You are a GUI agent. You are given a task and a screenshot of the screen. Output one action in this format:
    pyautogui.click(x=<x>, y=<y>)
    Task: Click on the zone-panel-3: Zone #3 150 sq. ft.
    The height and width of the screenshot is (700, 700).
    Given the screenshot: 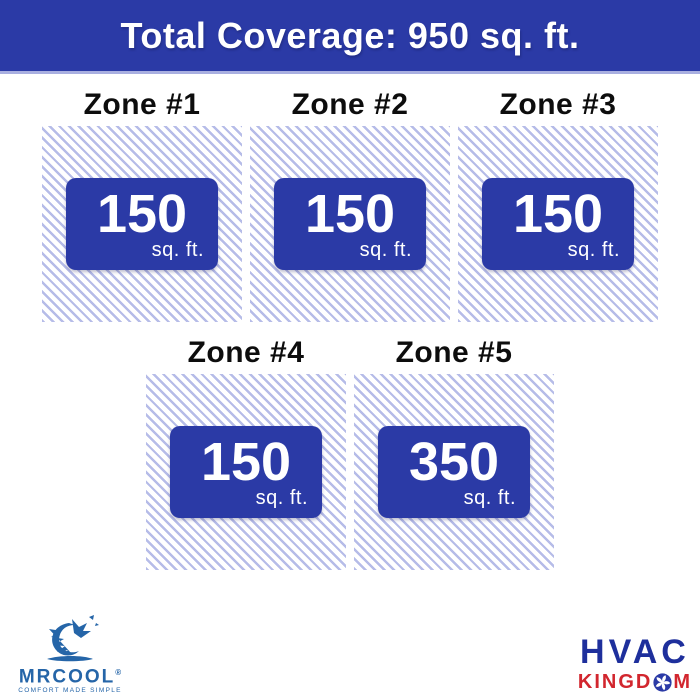 What is the action you would take?
    pyautogui.click(x=558, y=205)
    